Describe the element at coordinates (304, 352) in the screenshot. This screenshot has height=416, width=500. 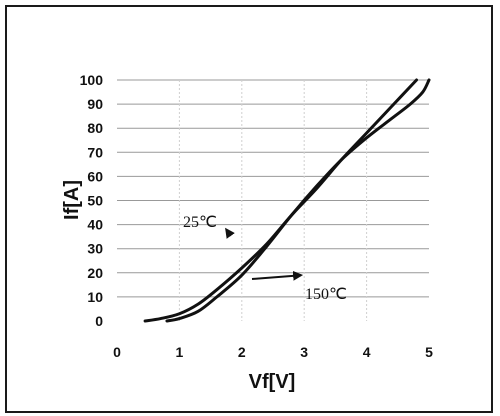
I see `x-tick-label: 3` at that location.